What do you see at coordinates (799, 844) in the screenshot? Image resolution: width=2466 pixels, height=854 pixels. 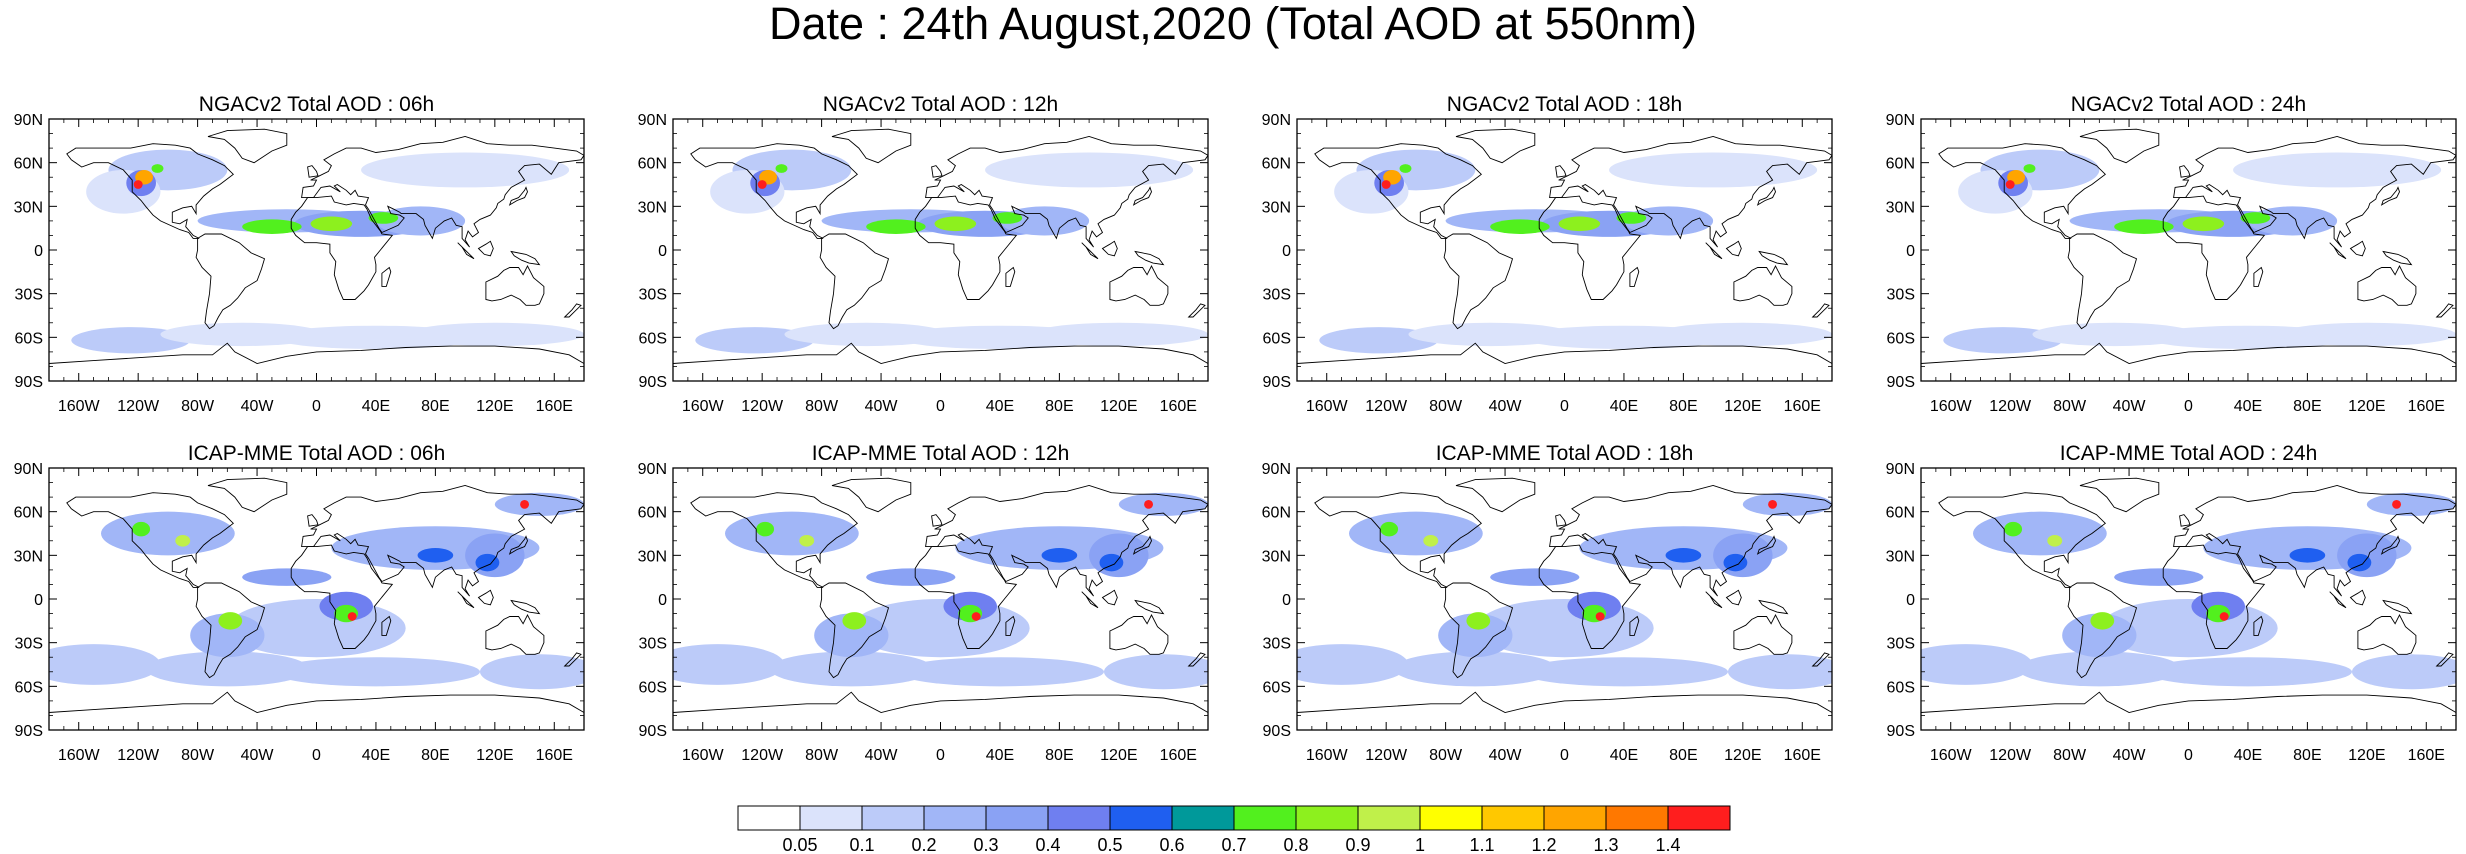 I see `colorbar-label: 0.05` at bounding box center [799, 844].